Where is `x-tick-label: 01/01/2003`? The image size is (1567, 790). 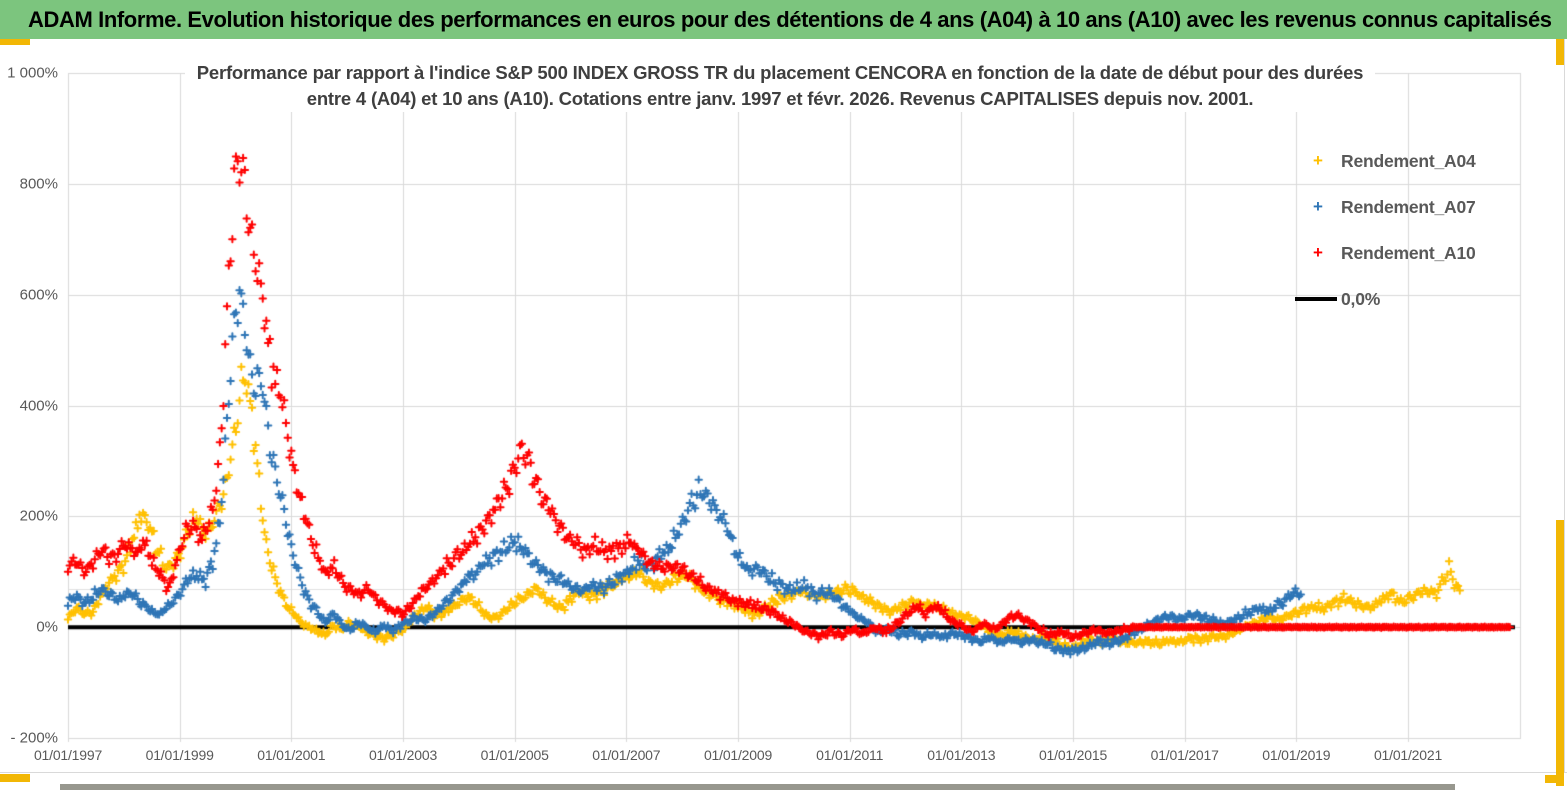
x-tick-label: 01/01/2003 is located at coordinates (403, 755).